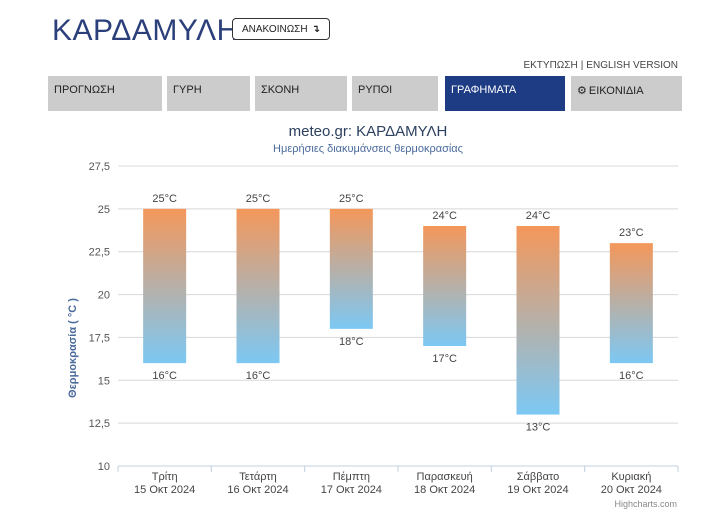 The width and height of the screenshot is (702, 526). Describe the element at coordinates (280, 90) in the screenshot. I see `tab-label: ΣΚΟΝΗ` at that location.